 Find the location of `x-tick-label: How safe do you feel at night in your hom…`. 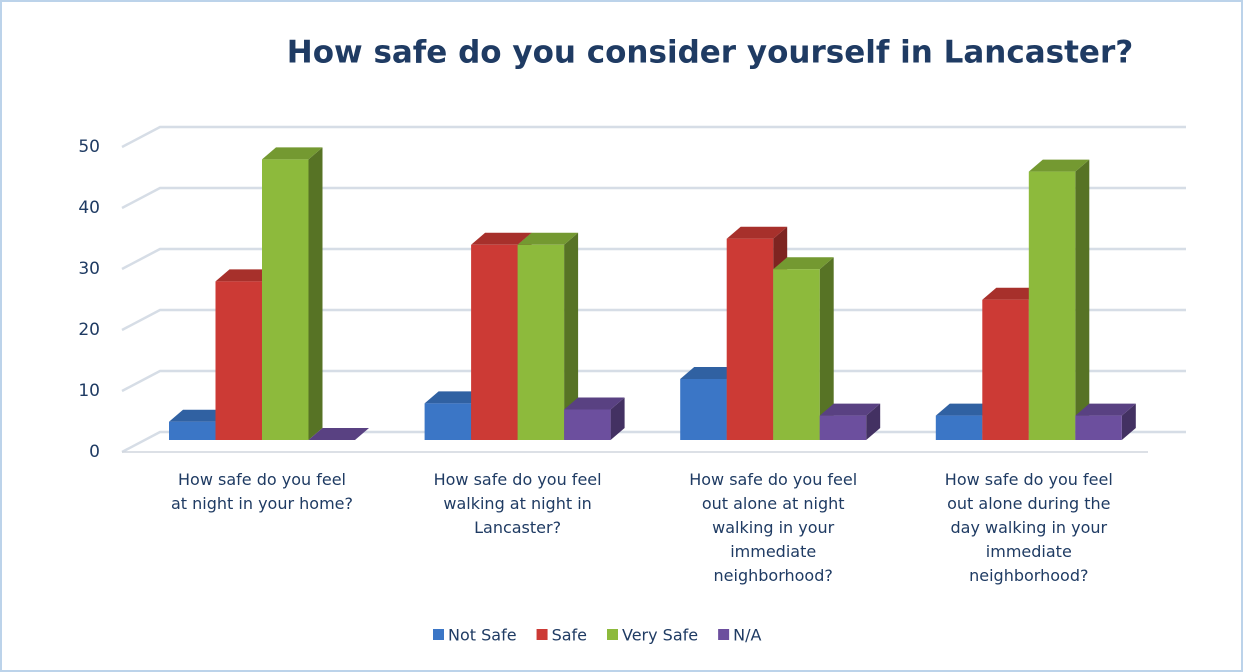

x-tick-label: How safe do you feel at night in your hom… is located at coordinates (262, 491).